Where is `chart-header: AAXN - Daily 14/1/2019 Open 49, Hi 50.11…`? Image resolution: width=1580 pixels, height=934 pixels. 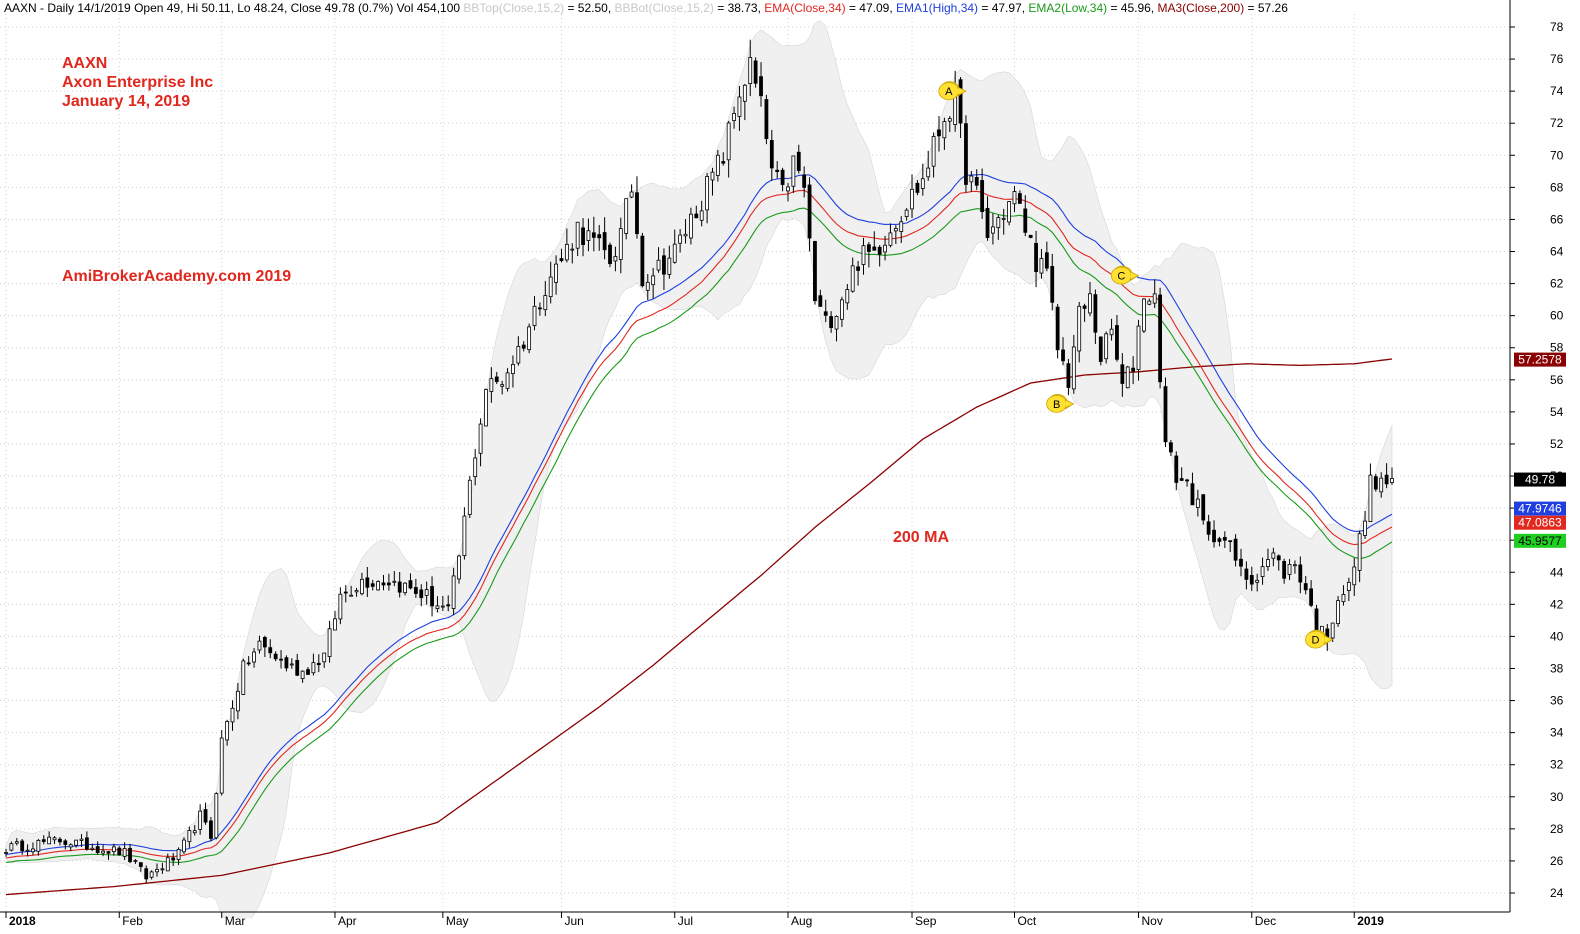
chart-header: AAXN - Daily 14/1/2019 Open 49, Hi 50.11… is located at coordinates (646, 8).